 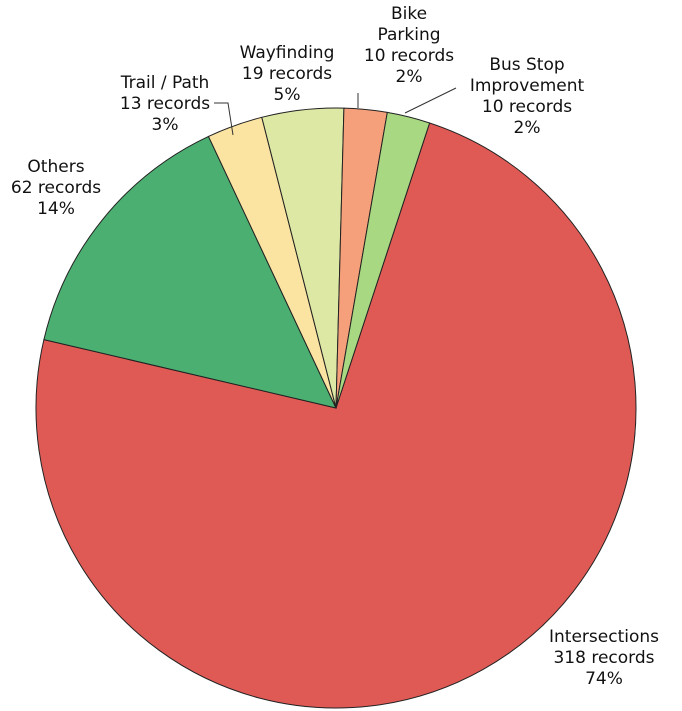 What do you see at coordinates (287, 74) in the screenshot?
I see `slice-label-wayfinding: Wayfinding 19 records 5%` at bounding box center [287, 74].